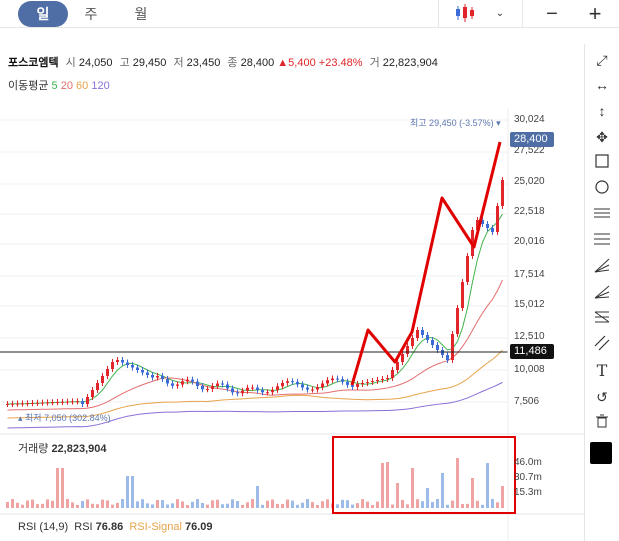 Image resolution: width=619 pixels, height=541 pixels. I want to click on chevron-down-icon: ⌄, so click(500, 13).